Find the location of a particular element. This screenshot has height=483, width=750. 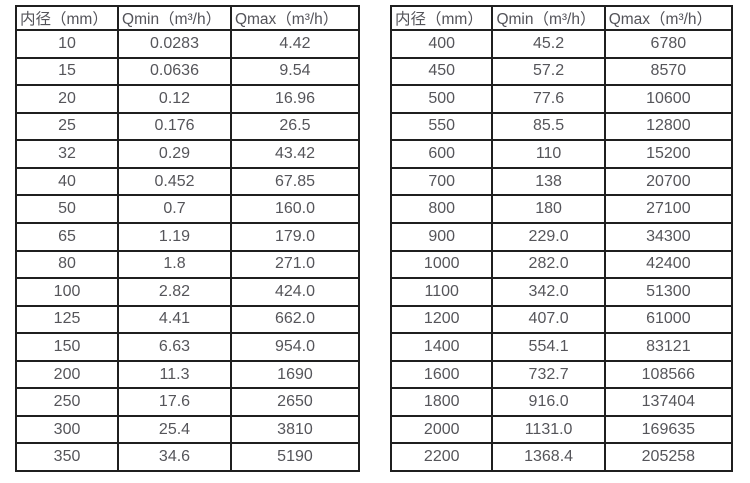

table-row: 1800 916.0 137404 is located at coordinates (561, 402).